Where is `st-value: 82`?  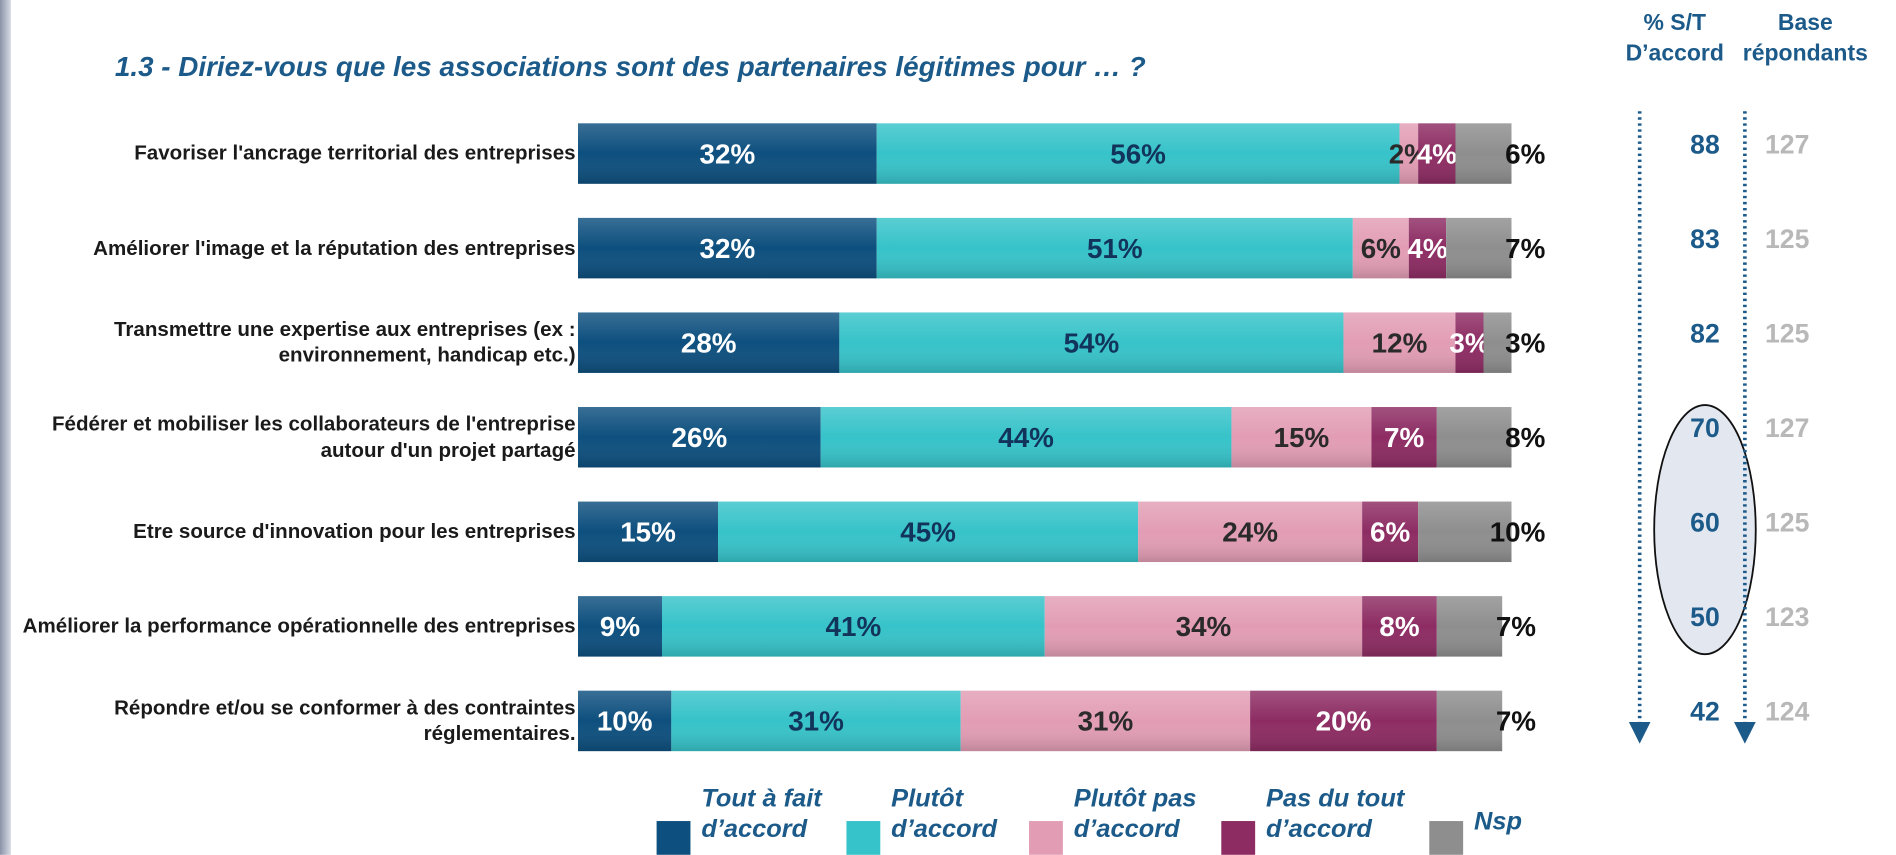 st-value: 82 is located at coordinates (1705, 333).